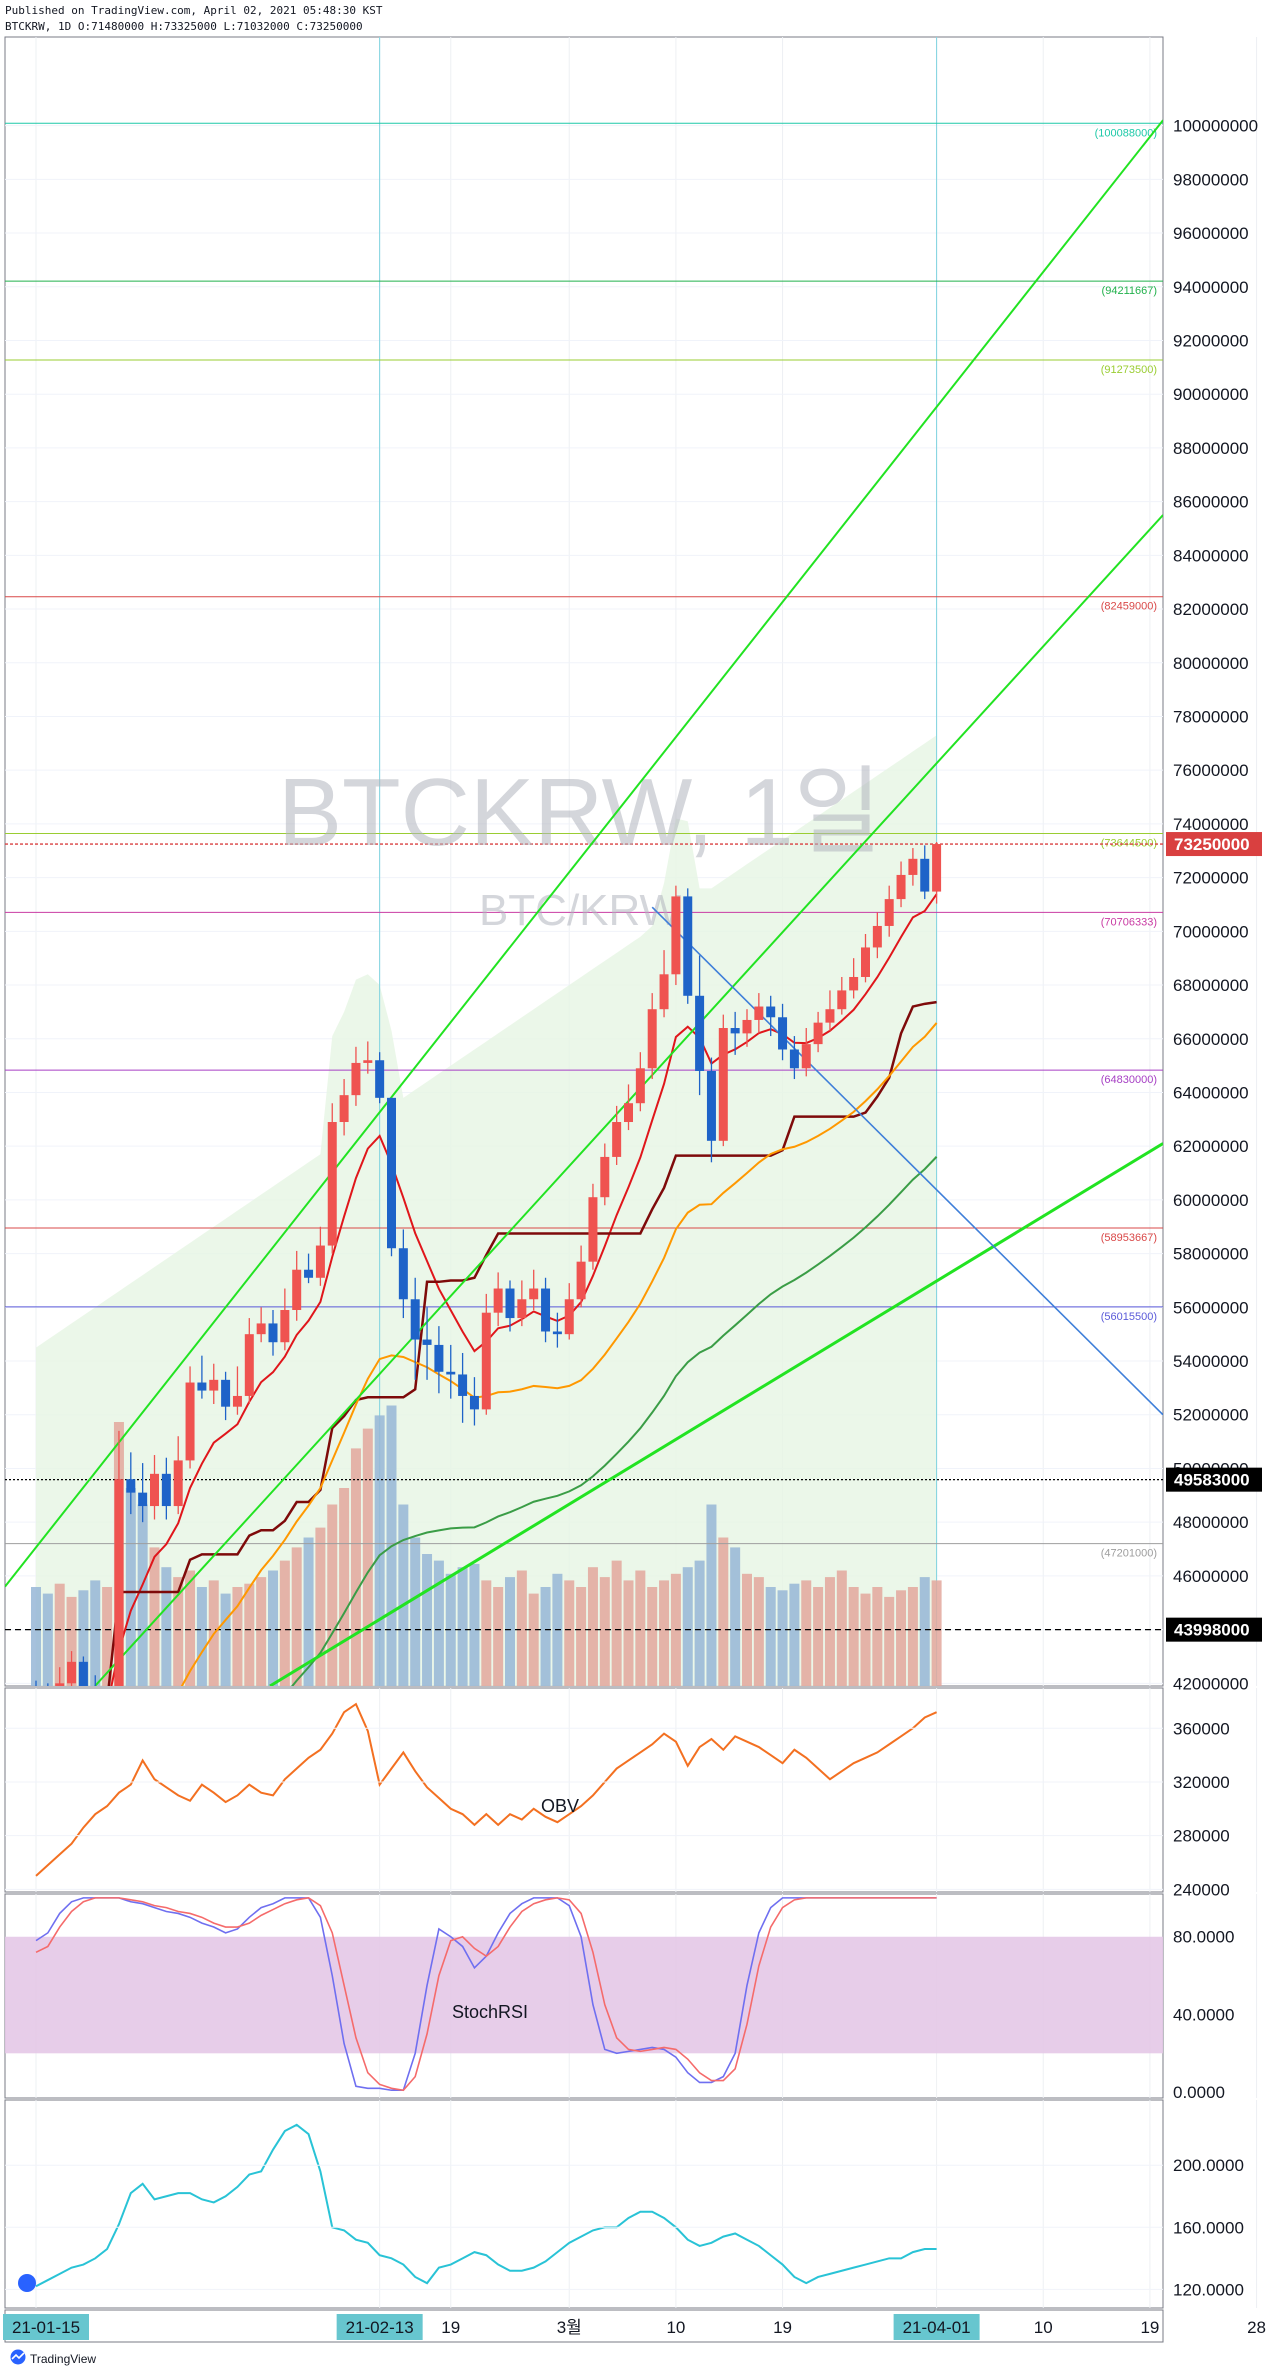 The width and height of the screenshot is (1280, 2375). What do you see at coordinates (18, 2357) in the screenshot?
I see `tradingview-logo-icon` at bounding box center [18, 2357].